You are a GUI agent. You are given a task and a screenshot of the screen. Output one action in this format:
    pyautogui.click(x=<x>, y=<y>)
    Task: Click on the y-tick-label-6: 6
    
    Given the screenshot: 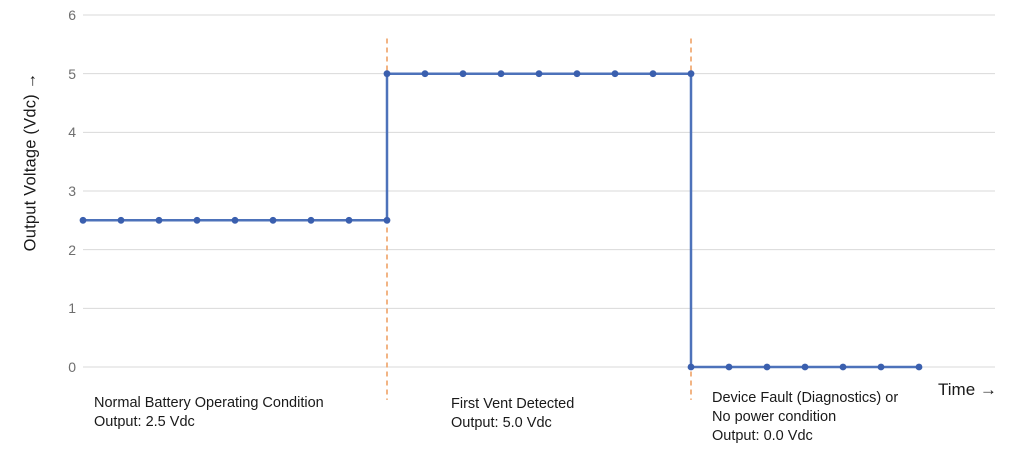 What is the action you would take?
    pyautogui.click(x=72, y=15)
    